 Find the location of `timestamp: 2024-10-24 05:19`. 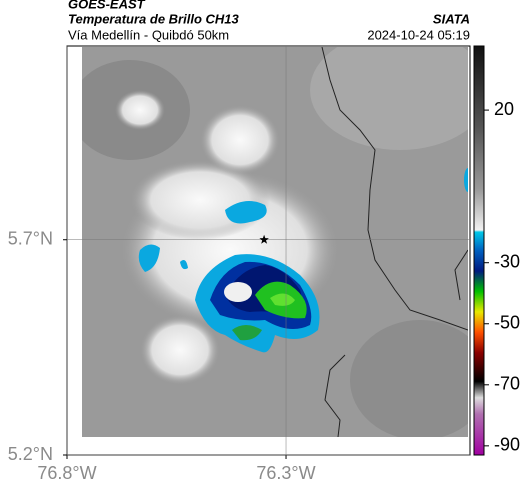

timestamp: 2024-10-24 05:19 is located at coordinates (418, 34).